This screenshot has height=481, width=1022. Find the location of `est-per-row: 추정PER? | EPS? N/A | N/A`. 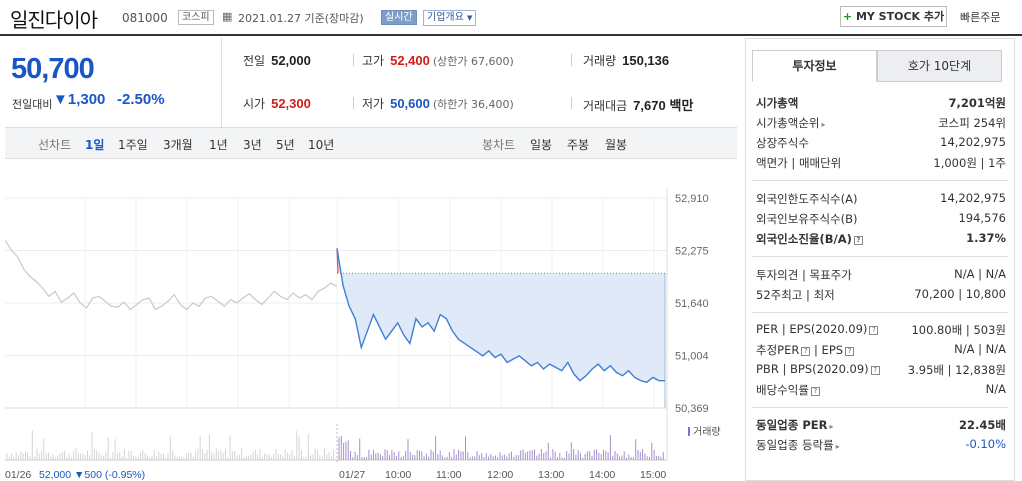

est-per-row: 추정PER? | EPS? N/A | N/A is located at coordinates (881, 349).